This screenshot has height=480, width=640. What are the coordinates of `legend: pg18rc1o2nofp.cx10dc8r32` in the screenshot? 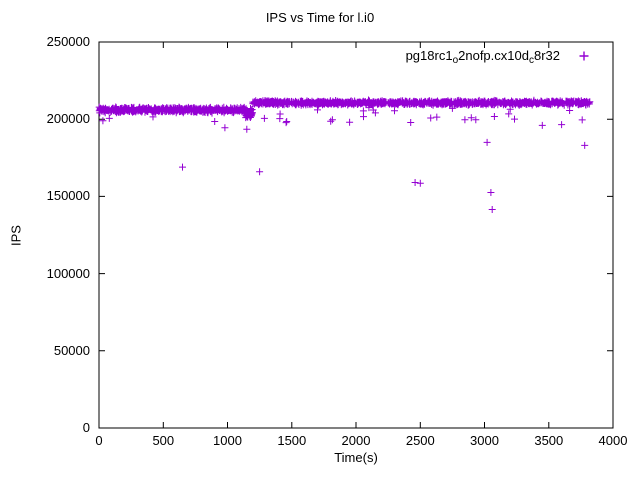 It's located at (497, 57).